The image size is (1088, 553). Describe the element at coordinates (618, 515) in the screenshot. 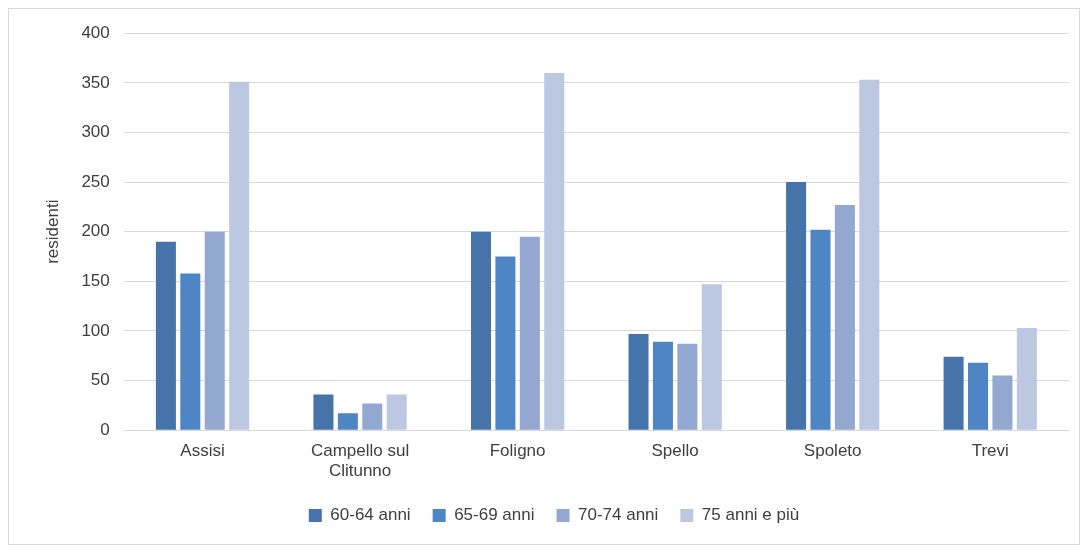

I see `legend-label: 70-74 anni` at that location.